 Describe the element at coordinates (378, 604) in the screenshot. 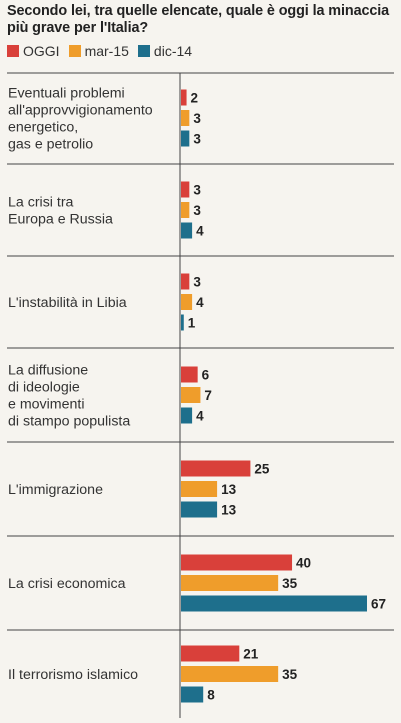

I see `data-label: 67` at that location.